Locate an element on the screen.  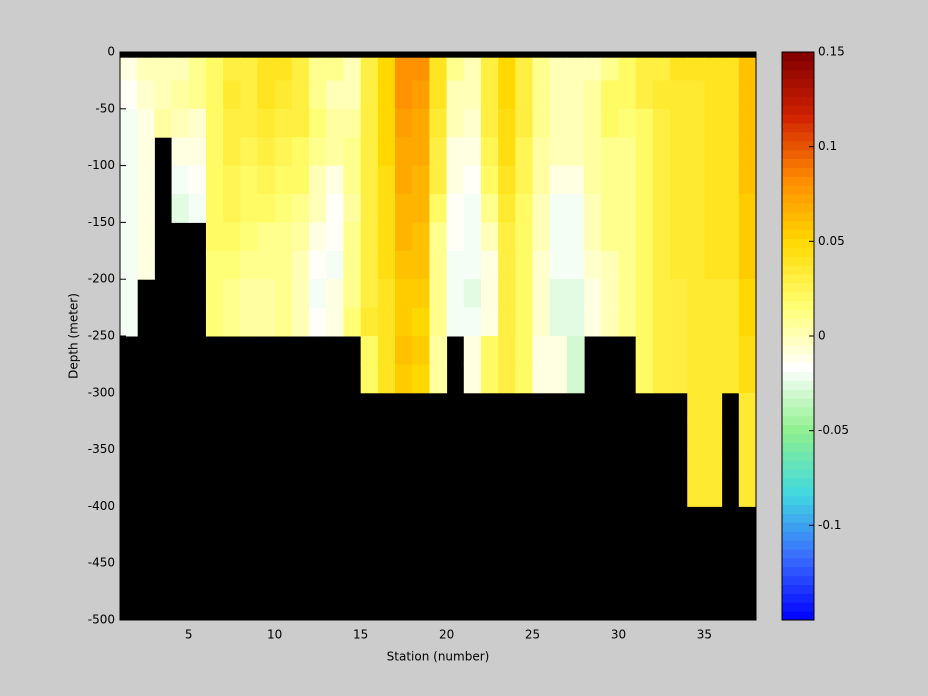
x-tick-label: 15 is located at coordinates (360, 635).